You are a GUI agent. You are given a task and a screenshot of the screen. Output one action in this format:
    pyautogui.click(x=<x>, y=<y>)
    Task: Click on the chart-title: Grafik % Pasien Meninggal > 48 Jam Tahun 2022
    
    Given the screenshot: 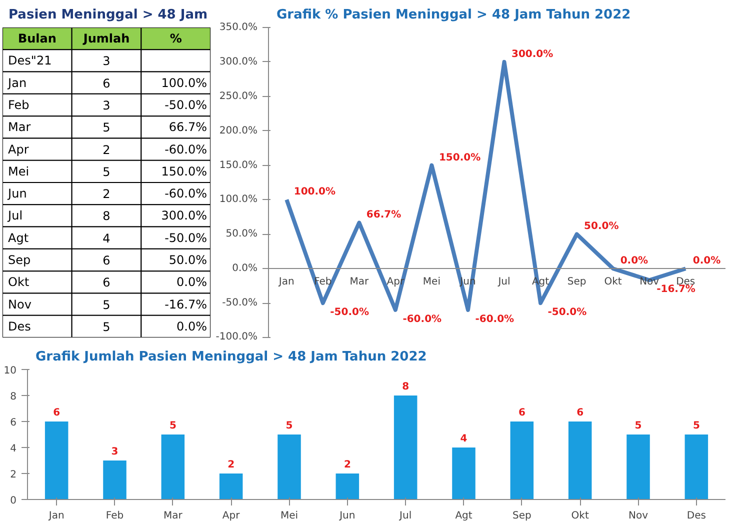 What is the action you would take?
    pyautogui.click(x=453, y=15)
    